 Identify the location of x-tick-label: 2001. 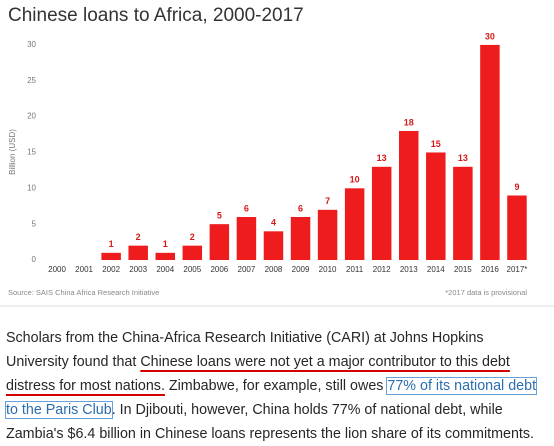
(84, 269).